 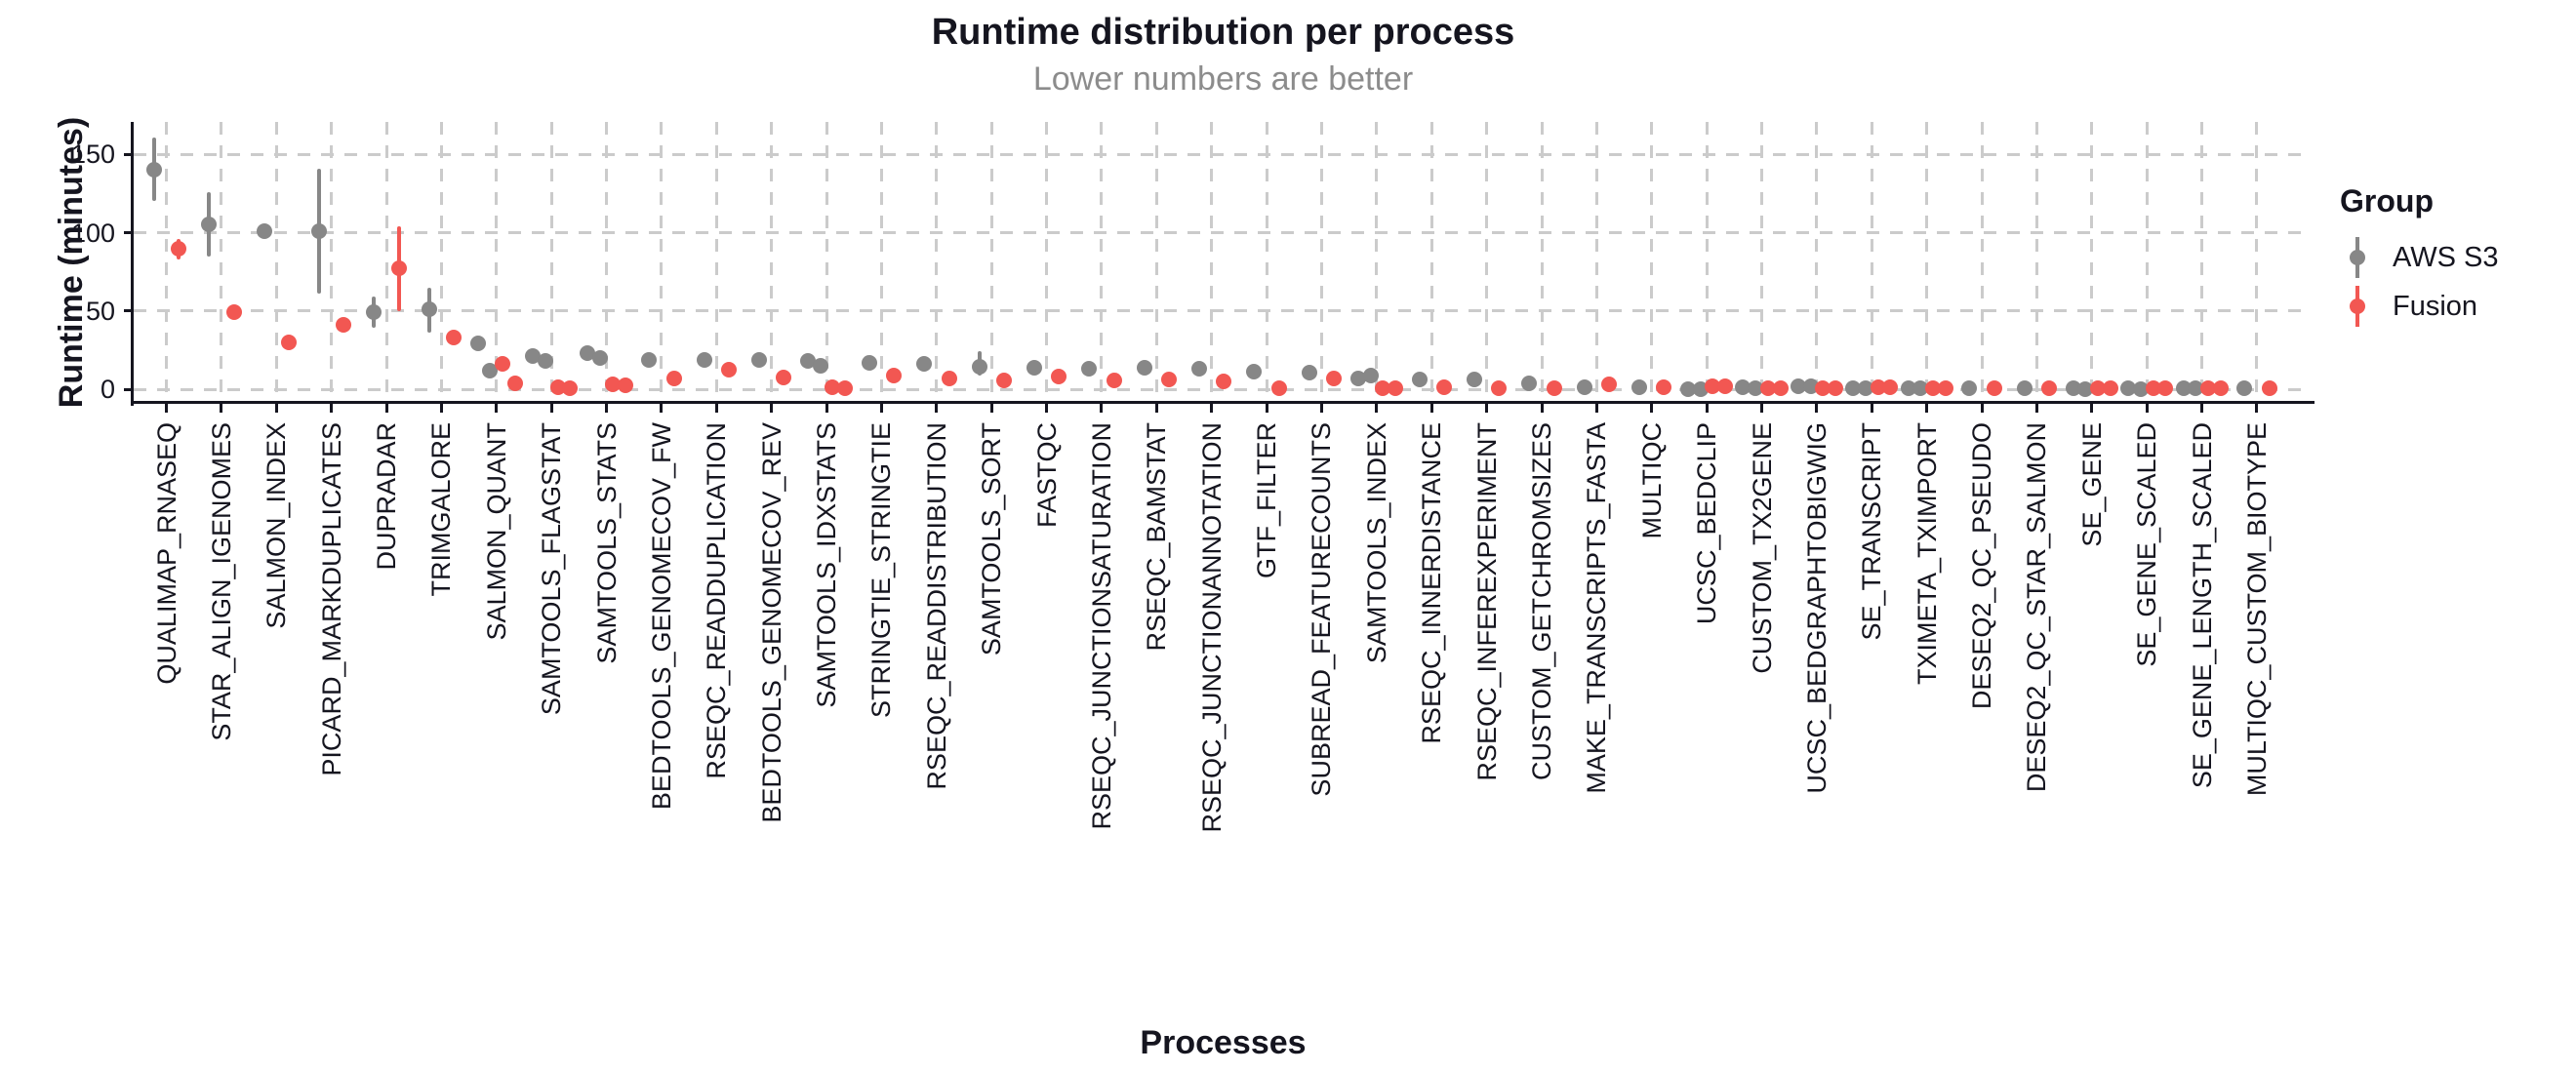 What do you see at coordinates (771, 623) in the screenshot?
I see `x-axis-label: BEDTOOLS_GENOMECOV_REV` at bounding box center [771, 623].